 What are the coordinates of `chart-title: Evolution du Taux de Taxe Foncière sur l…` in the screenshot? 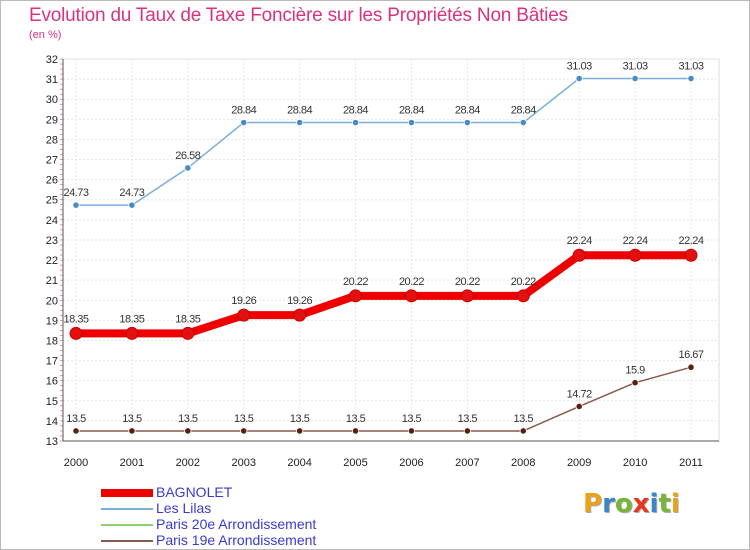 It's located at (298, 15).